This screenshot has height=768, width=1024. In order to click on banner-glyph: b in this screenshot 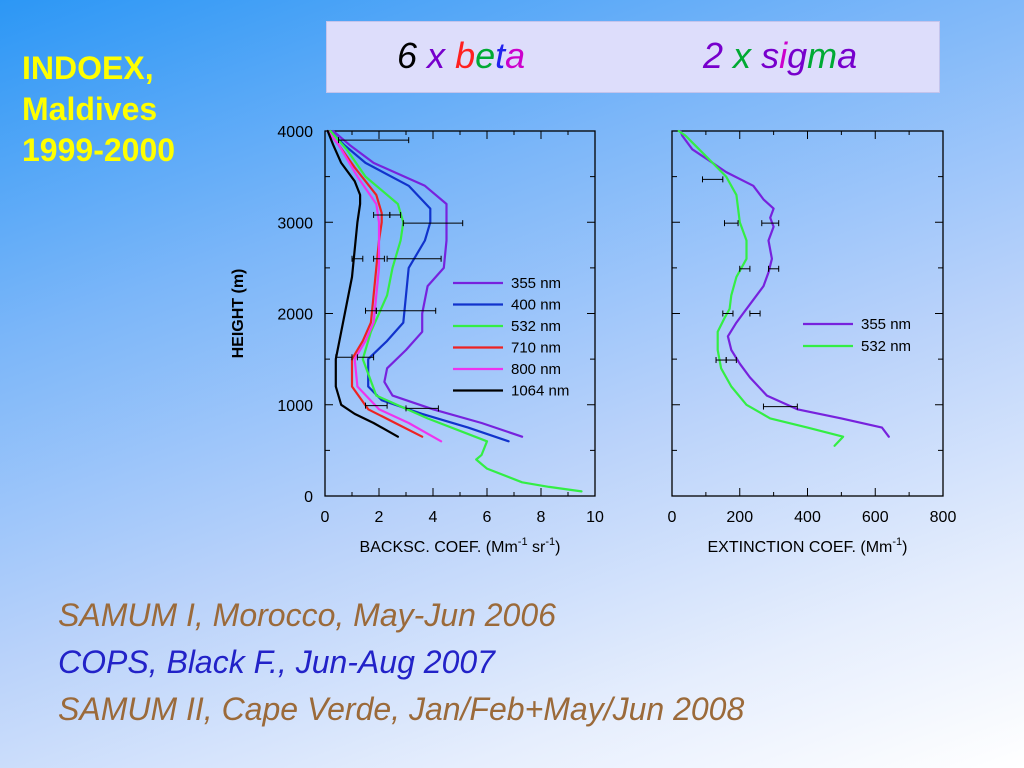, I will do `click(465, 55)`.